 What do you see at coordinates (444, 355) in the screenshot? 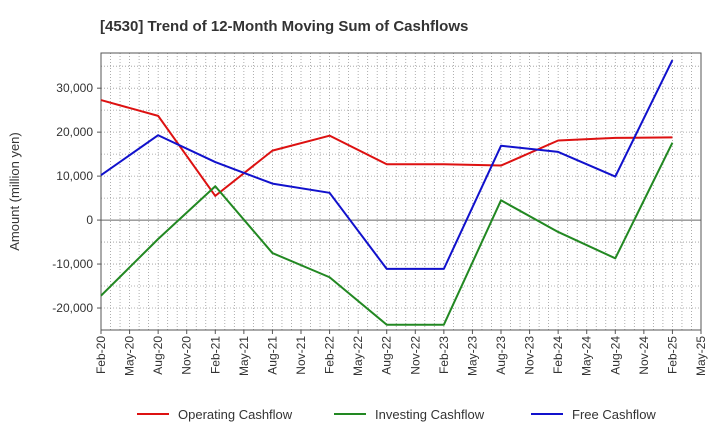
I see `x-tick-label: Feb-23` at bounding box center [444, 355].